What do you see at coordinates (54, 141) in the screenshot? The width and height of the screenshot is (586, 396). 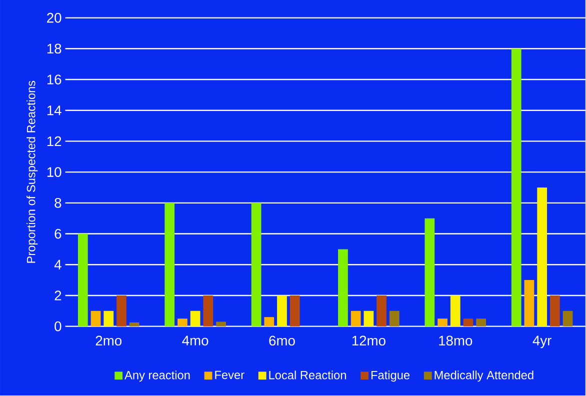 I see `y-tick-label: 12` at bounding box center [54, 141].